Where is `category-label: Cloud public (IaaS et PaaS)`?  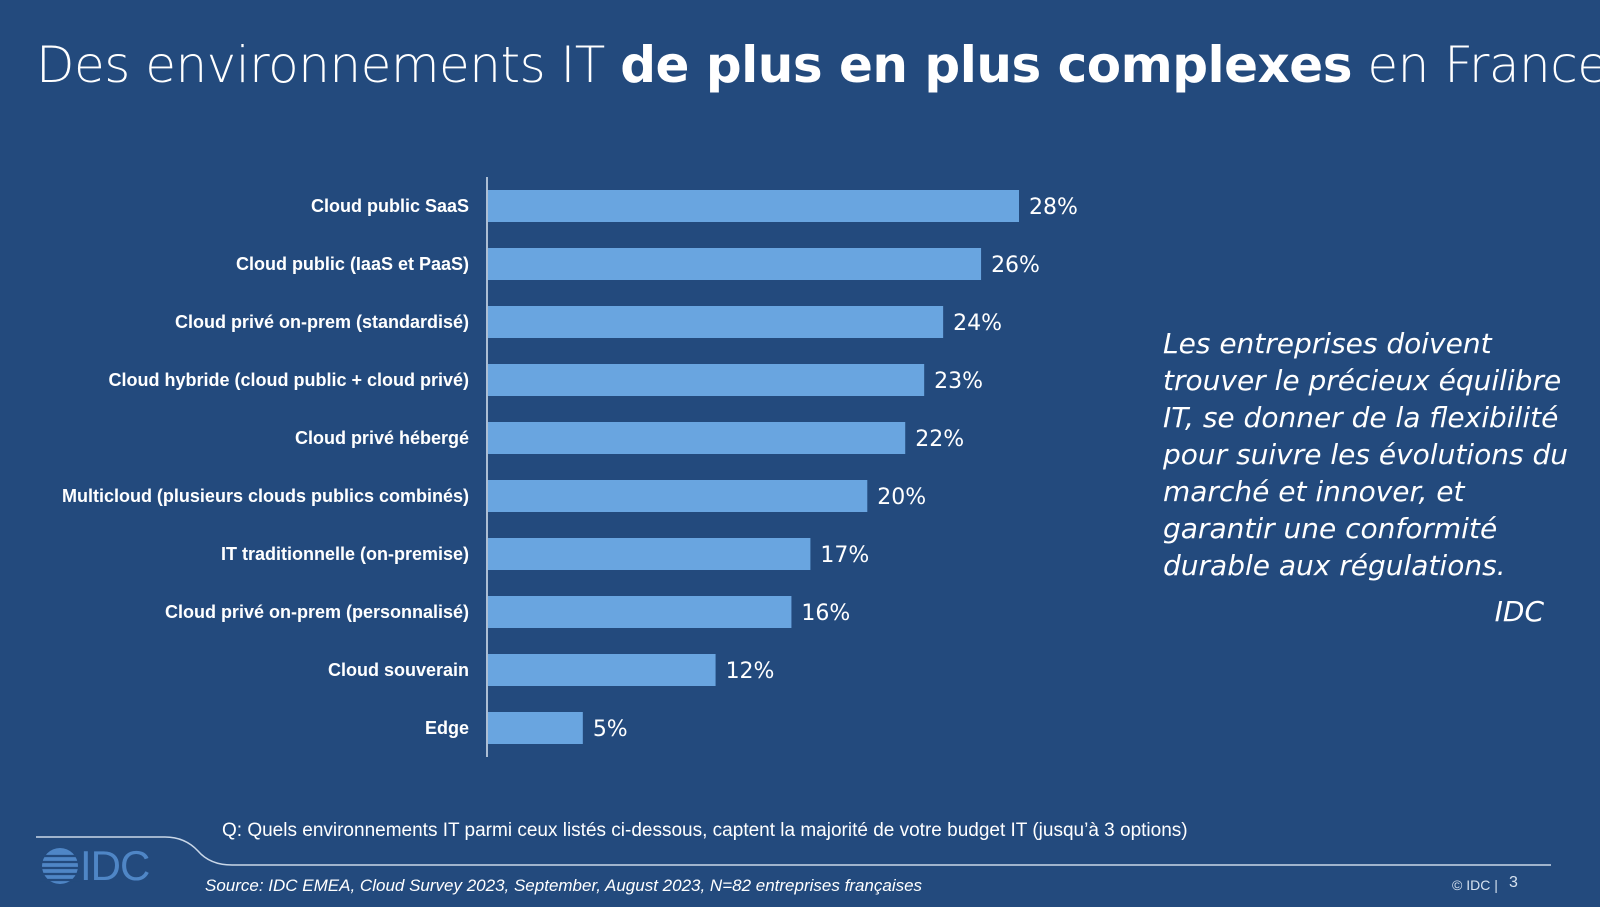 category-label: Cloud public (IaaS et PaaS) is located at coordinates (352, 264).